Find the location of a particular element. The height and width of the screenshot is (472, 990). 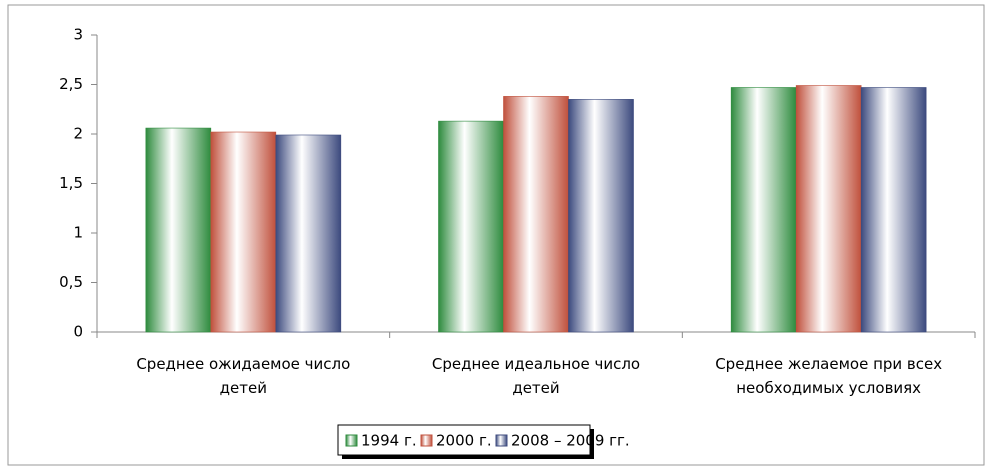

y-tick-label: 2,5 is located at coordinates (71, 84).